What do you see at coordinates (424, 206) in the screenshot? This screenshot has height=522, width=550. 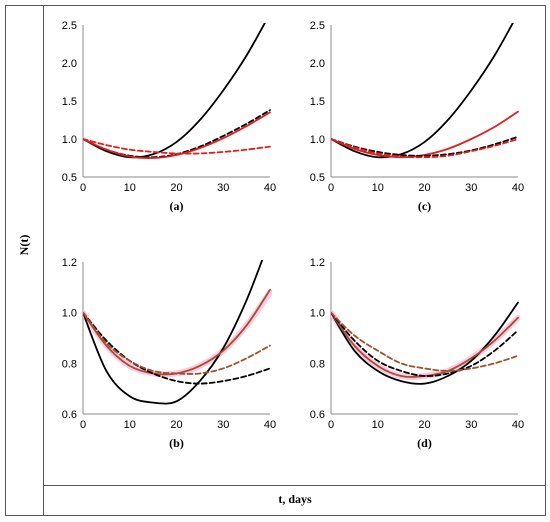 I see `panel-label: (c)` at bounding box center [424, 206].